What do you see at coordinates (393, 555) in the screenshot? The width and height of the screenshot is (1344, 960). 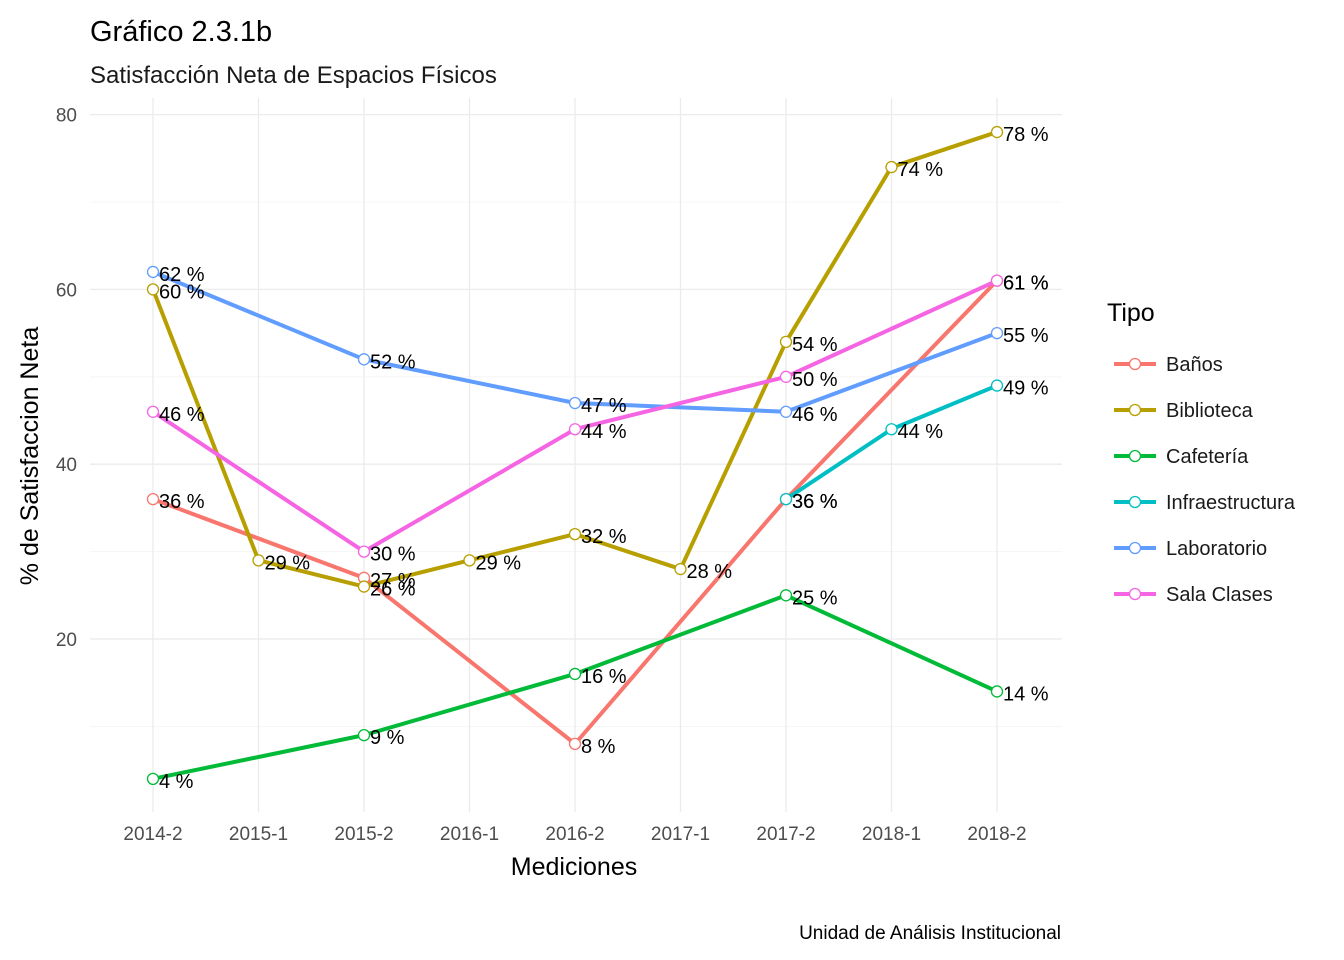 I see `data-label: 30 %` at bounding box center [393, 555].